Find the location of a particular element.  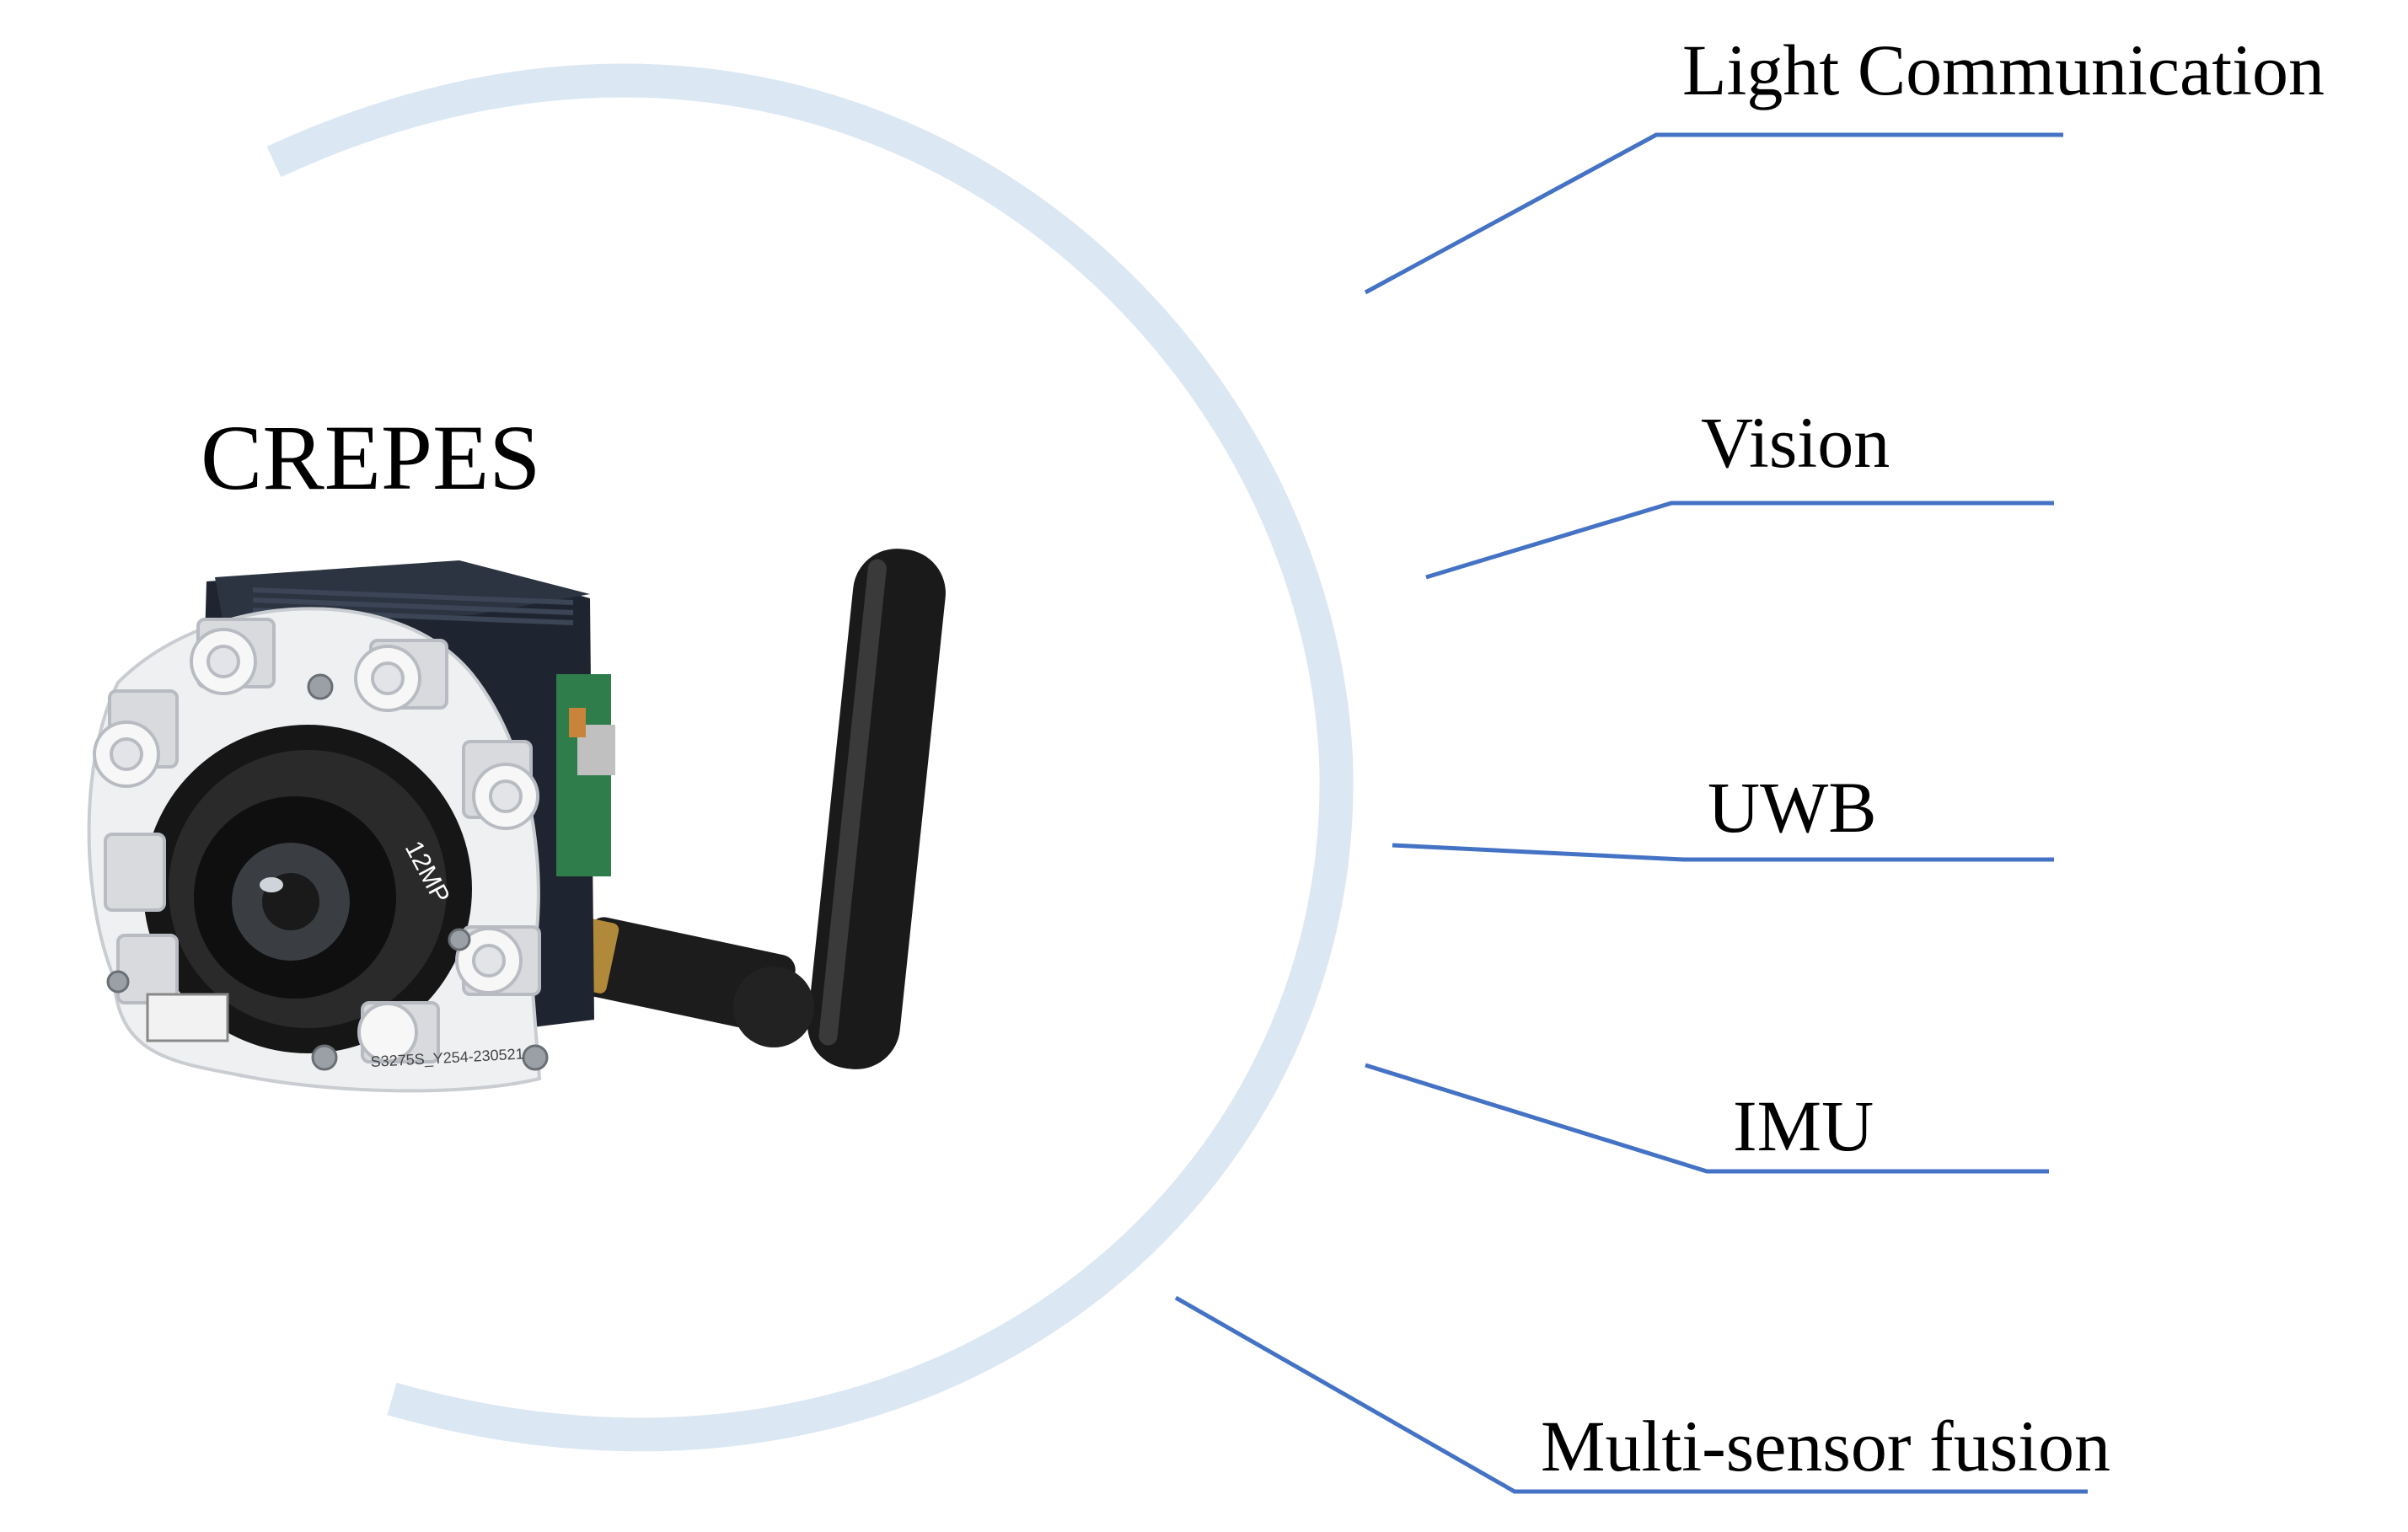

antenna is located at coordinates (753, 809).